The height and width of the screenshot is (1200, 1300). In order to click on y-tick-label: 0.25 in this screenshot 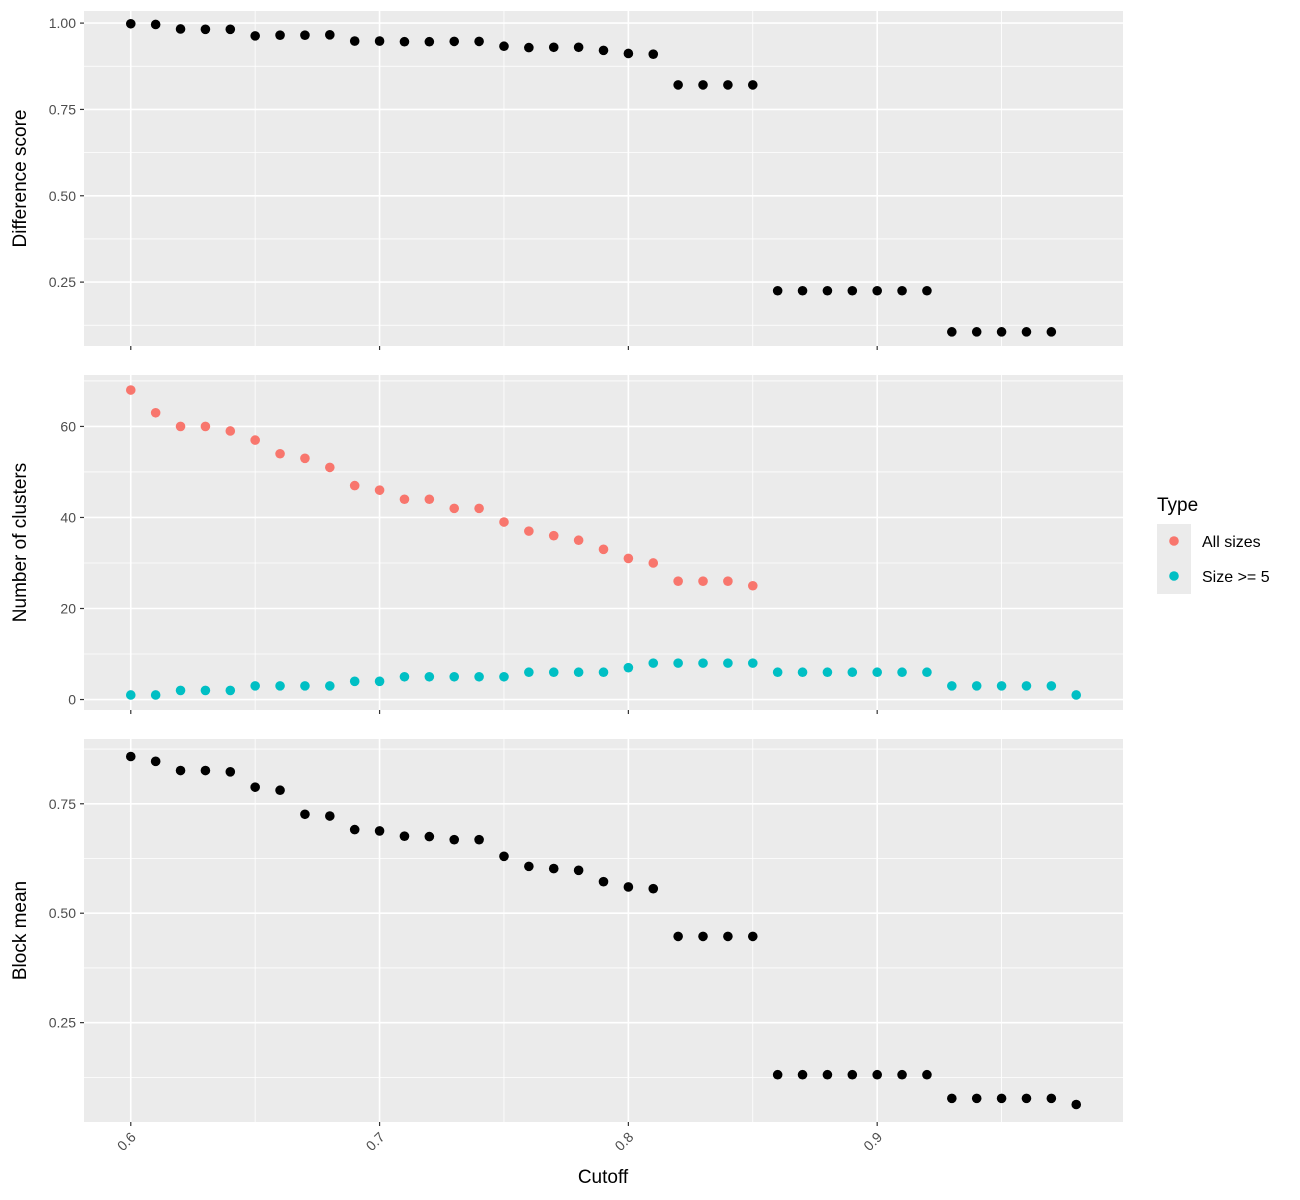, I will do `click(62, 282)`.